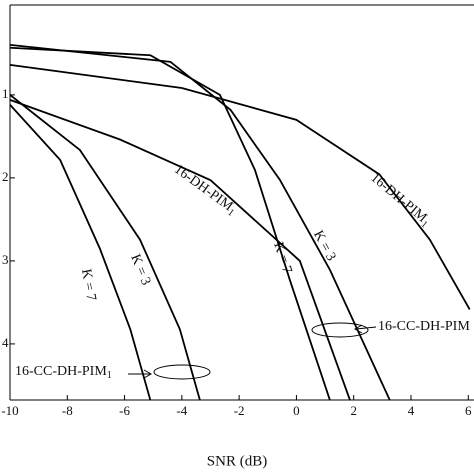 Image resolution: width=474 pixels, height=474 pixels. I want to click on x-tick-label: -6, so click(124, 410).